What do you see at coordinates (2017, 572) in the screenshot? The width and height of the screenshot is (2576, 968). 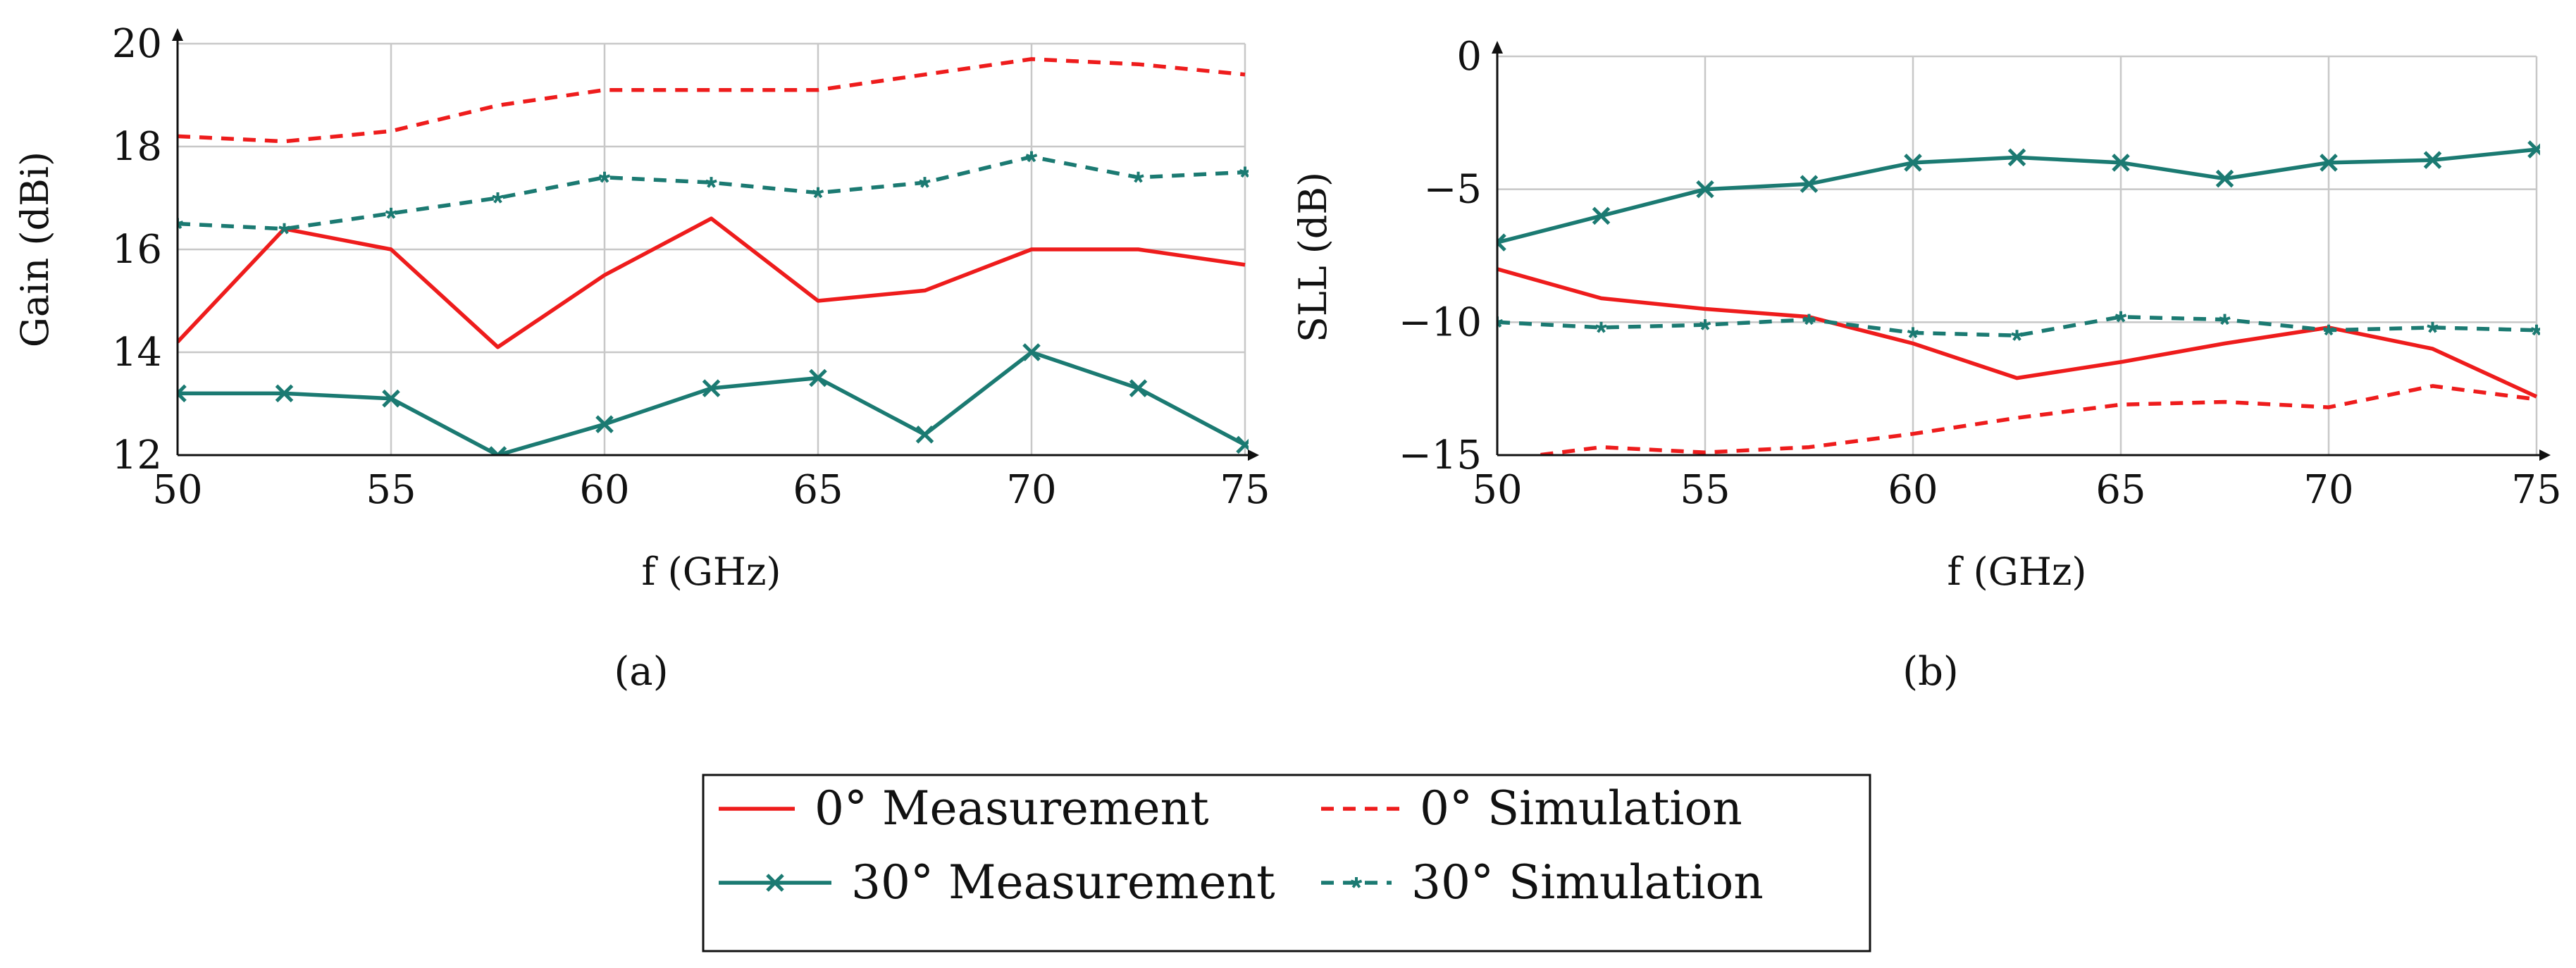 I see `sll-x-axis-label: f (GHz)` at bounding box center [2017, 572].